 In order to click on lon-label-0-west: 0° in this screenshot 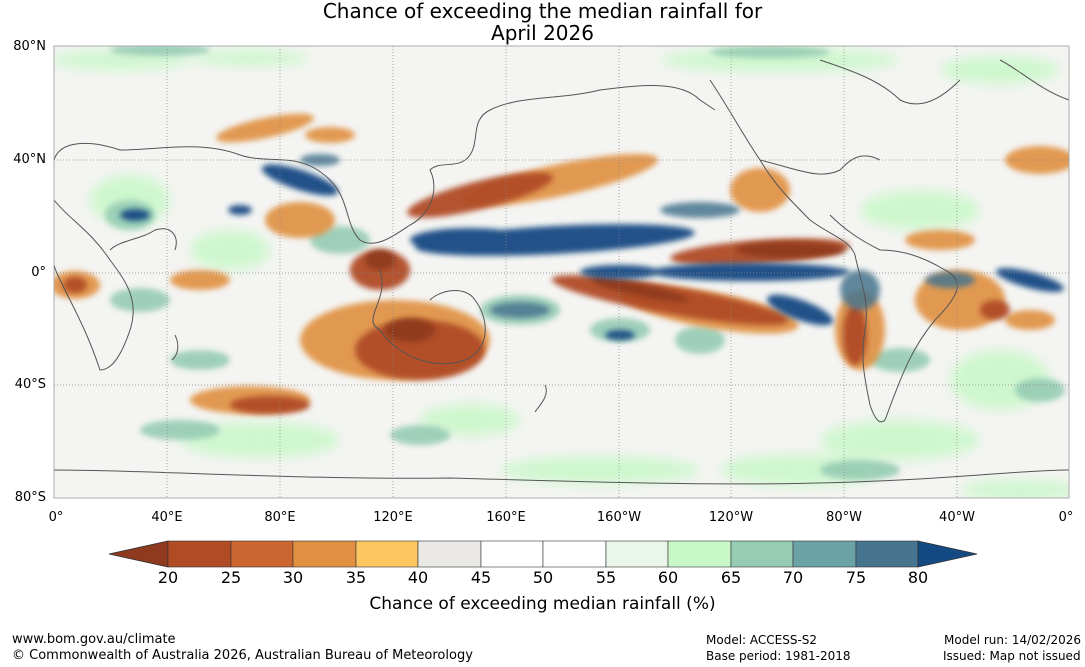, I will do `click(56, 517)`.